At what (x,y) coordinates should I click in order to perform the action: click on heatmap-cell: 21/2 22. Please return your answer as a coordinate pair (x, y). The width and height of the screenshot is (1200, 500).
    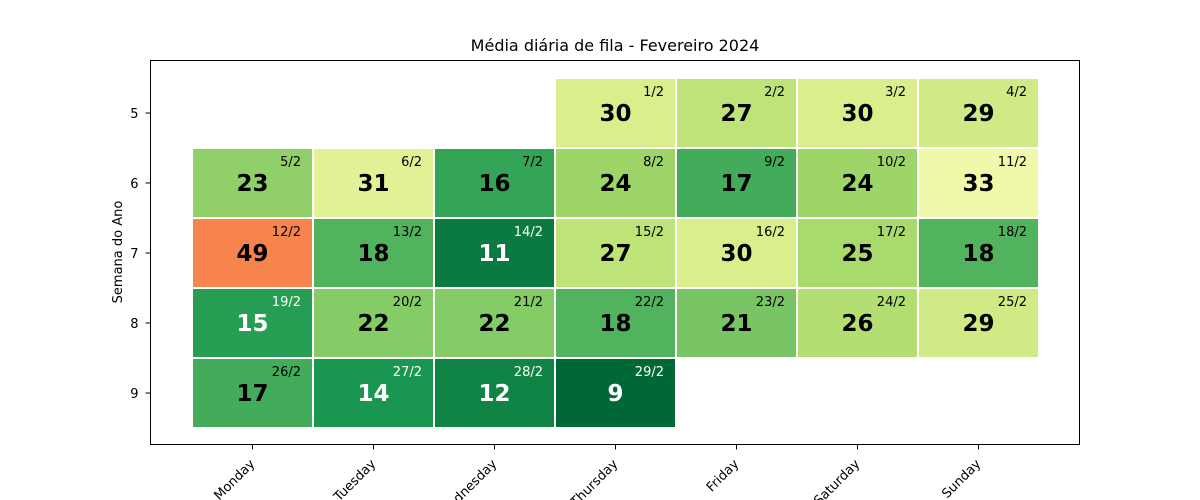
    Looking at the image, I should click on (494, 323).